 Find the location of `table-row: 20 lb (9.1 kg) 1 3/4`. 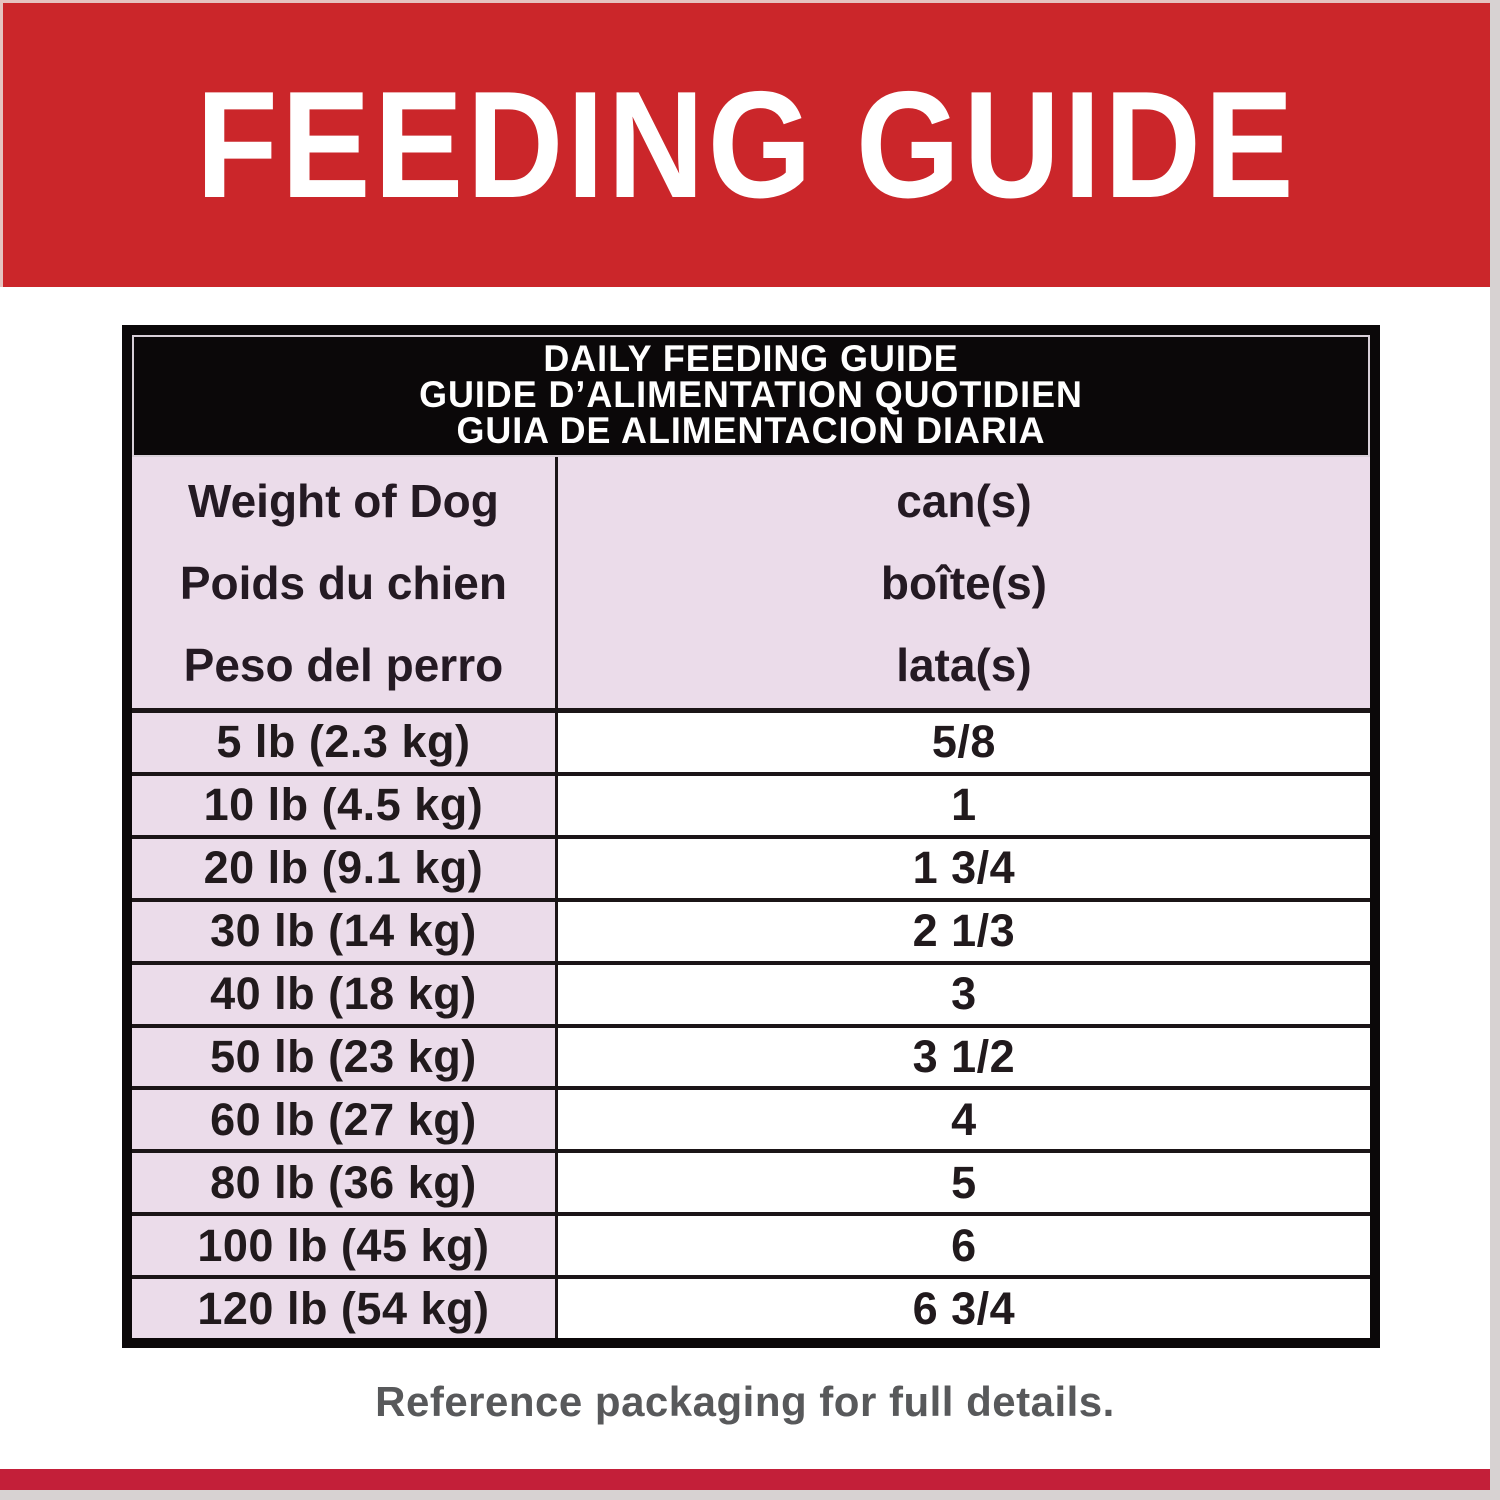

table-row: 20 lb (9.1 kg) 1 3/4 is located at coordinates (751, 866).